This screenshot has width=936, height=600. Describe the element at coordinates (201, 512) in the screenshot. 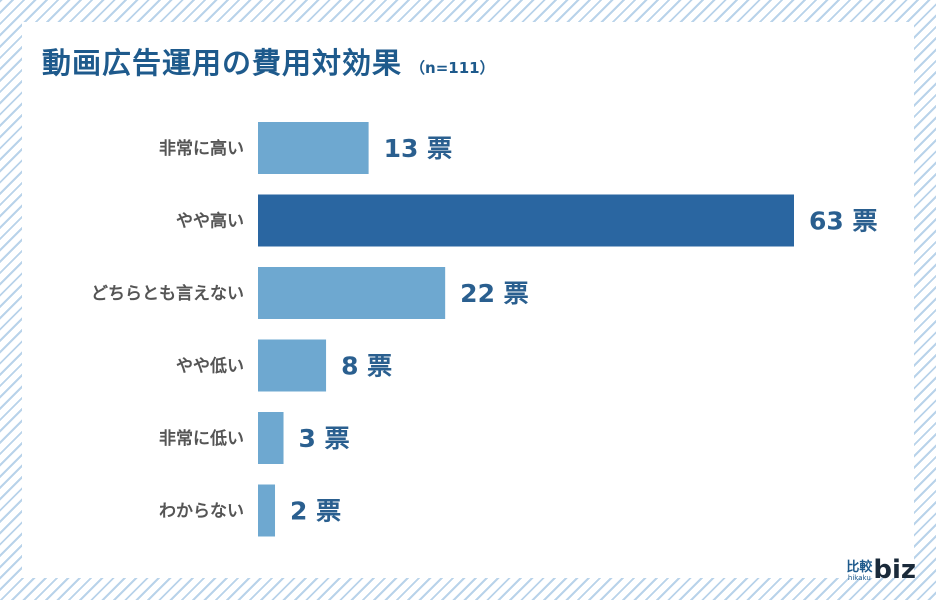

I see `category-label: わからない` at that location.